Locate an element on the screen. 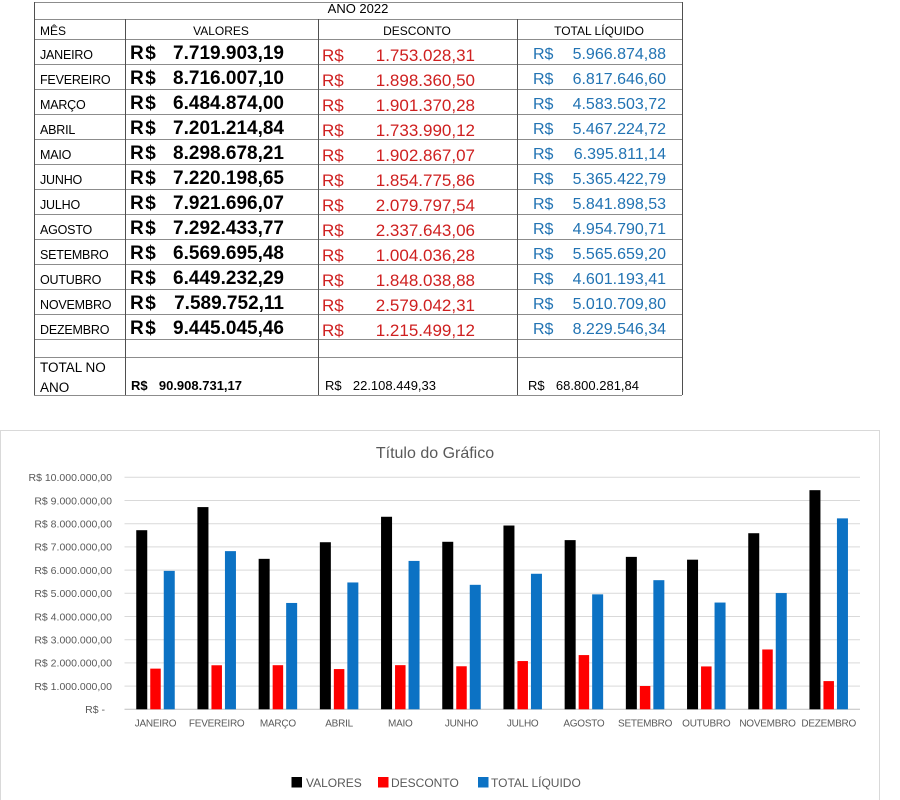  svg-text: DEZEMBRO is located at coordinates (828, 724).